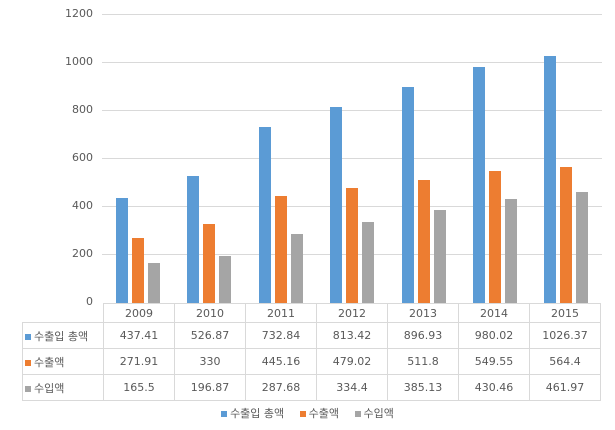 The width and height of the screenshot is (615, 430). I want to click on legend-item: 수입액, so click(374, 413).